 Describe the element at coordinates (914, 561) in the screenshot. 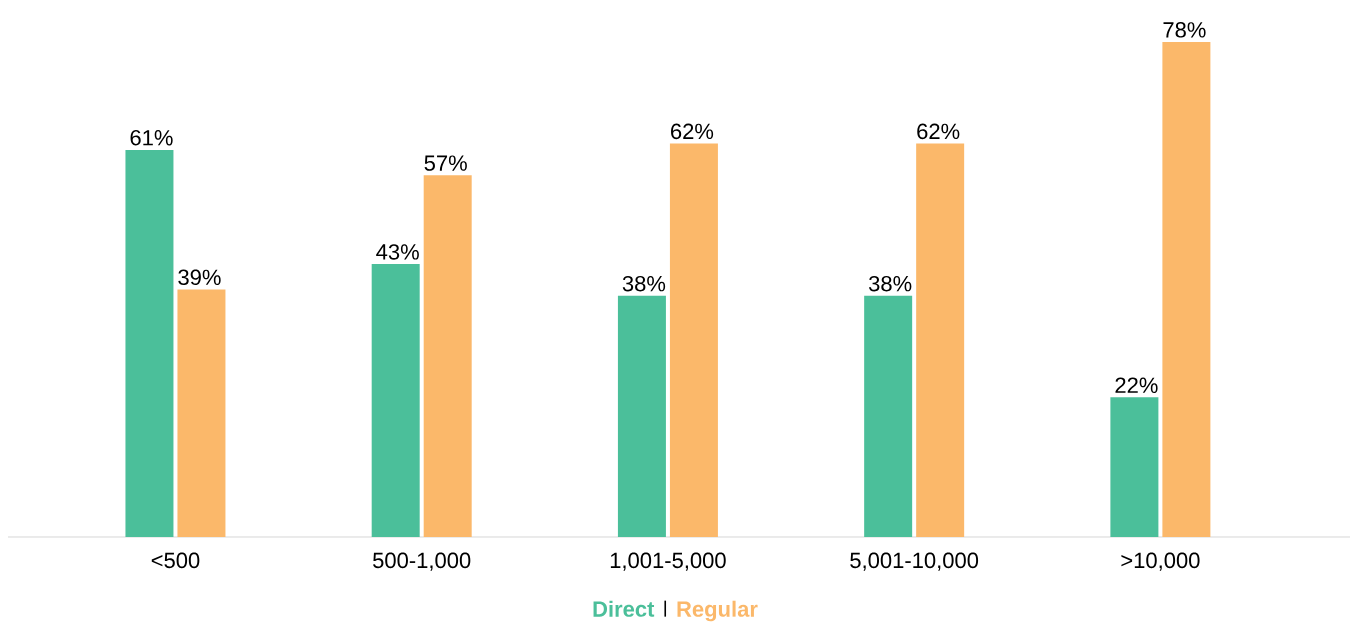

I see `x-tick-label: 5,001-10,000` at that location.